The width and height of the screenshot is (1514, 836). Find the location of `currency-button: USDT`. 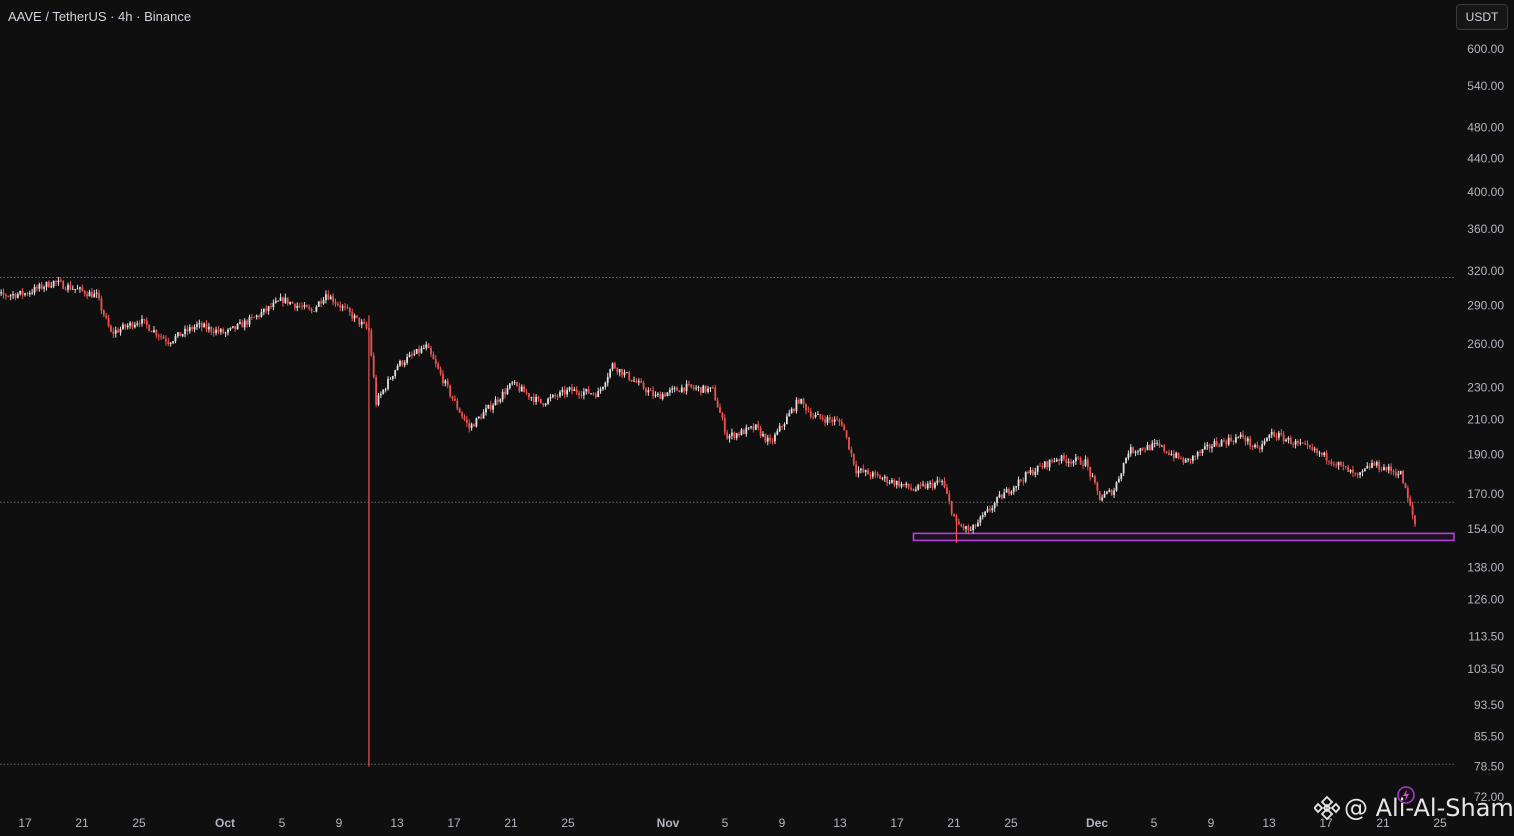

currency-button: USDT is located at coordinates (1482, 17).